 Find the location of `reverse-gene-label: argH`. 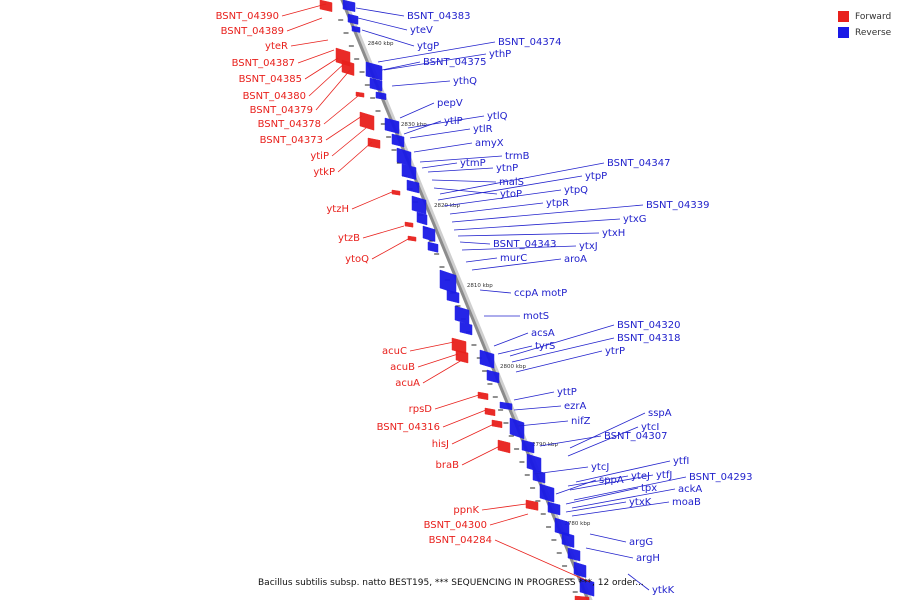

reverse-gene-label: argH is located at coordinates (648, 558).